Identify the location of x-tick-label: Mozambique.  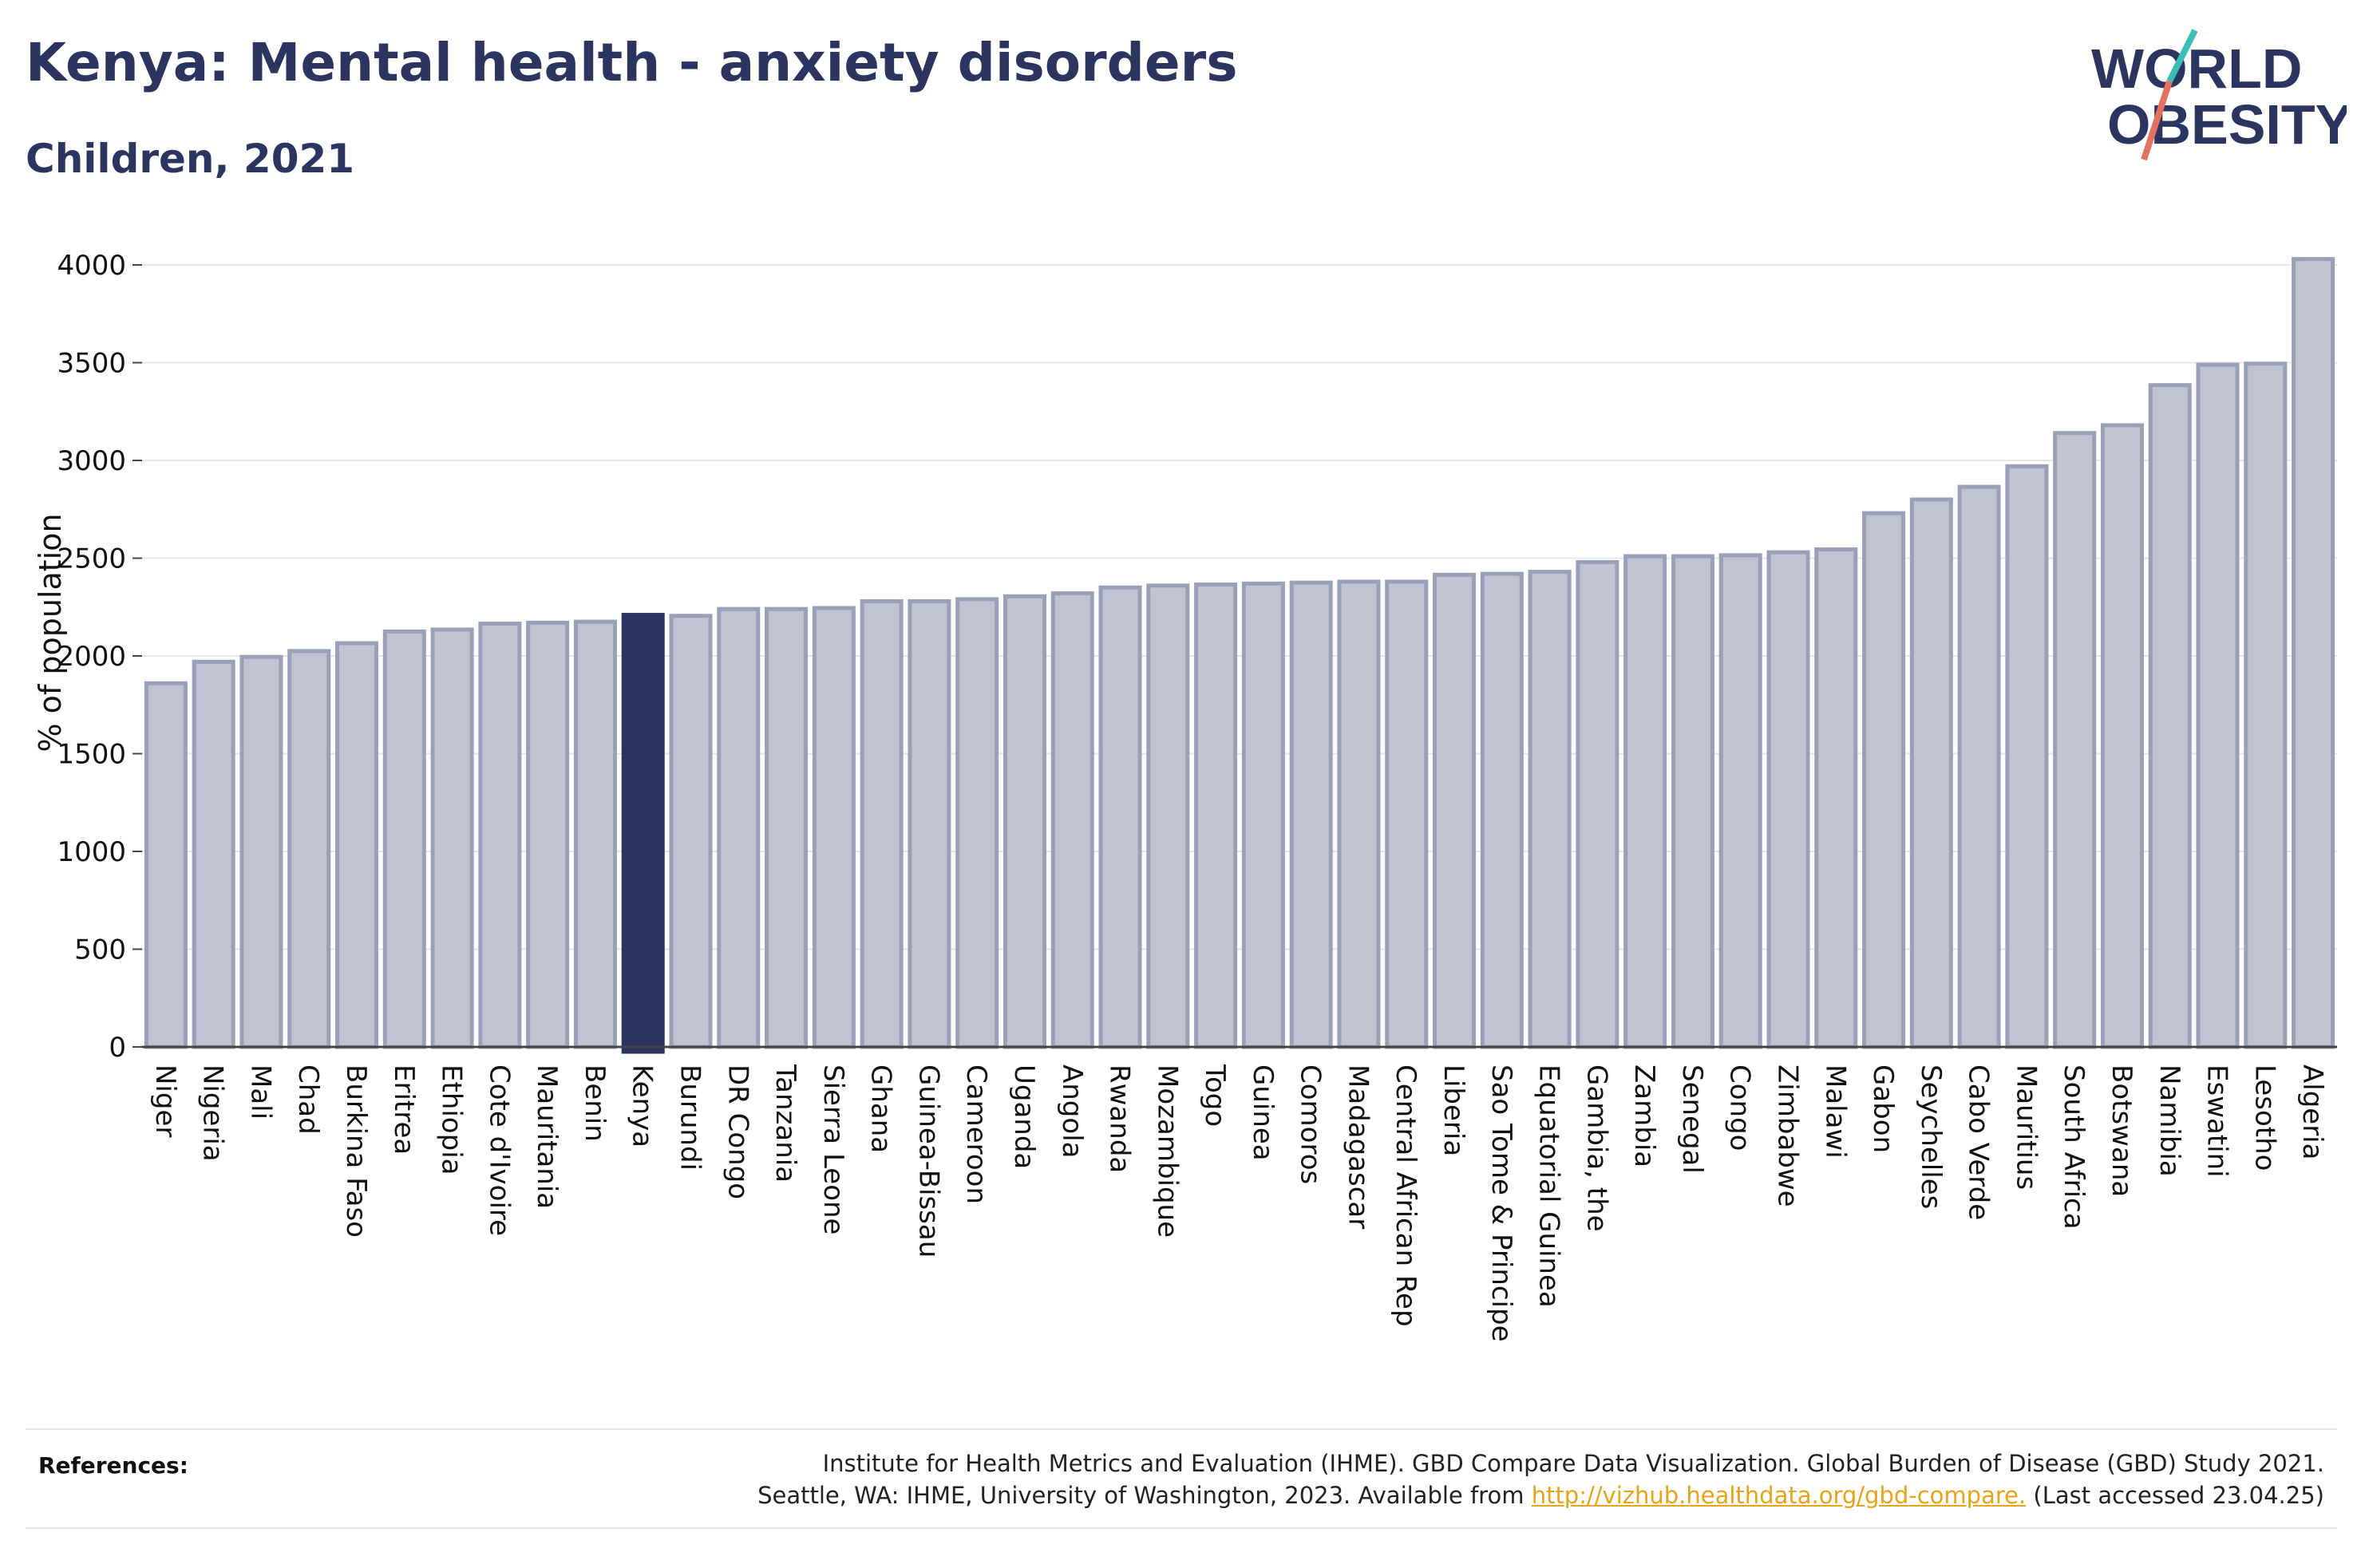
(1167, 1151).